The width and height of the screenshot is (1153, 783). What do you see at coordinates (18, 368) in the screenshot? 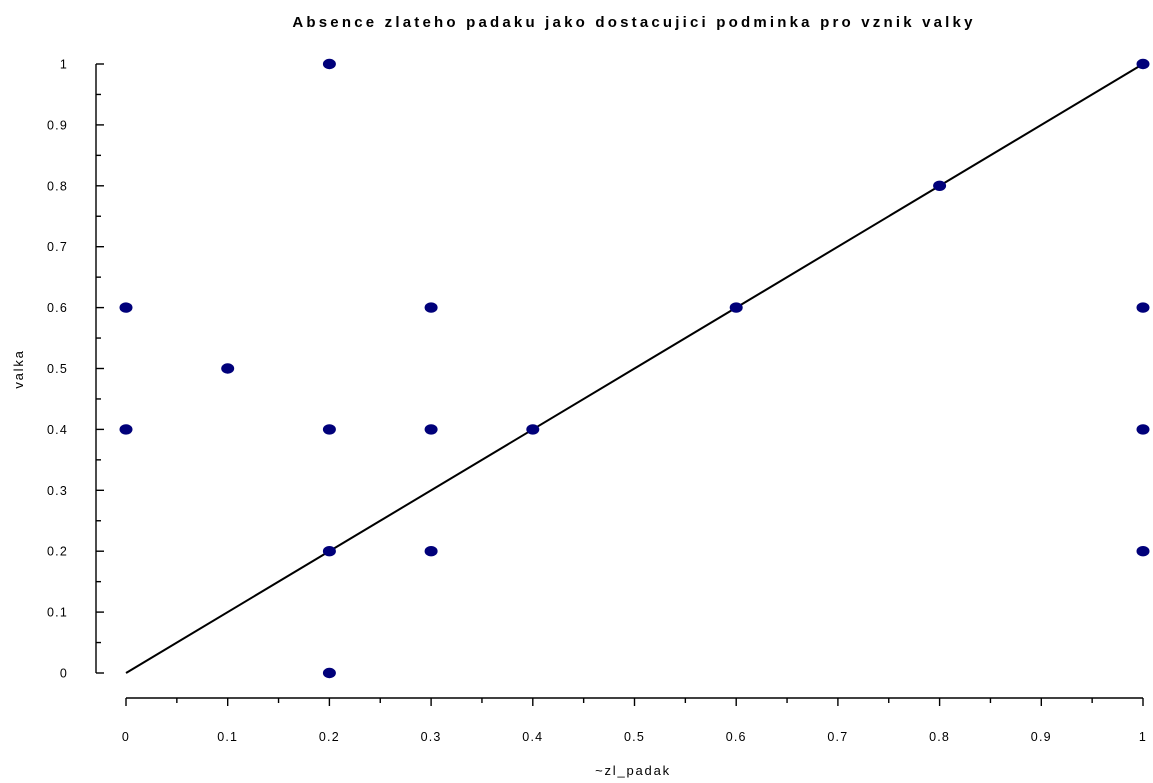
I see `y-axis-label: valka` at bounding box center [18, 368].